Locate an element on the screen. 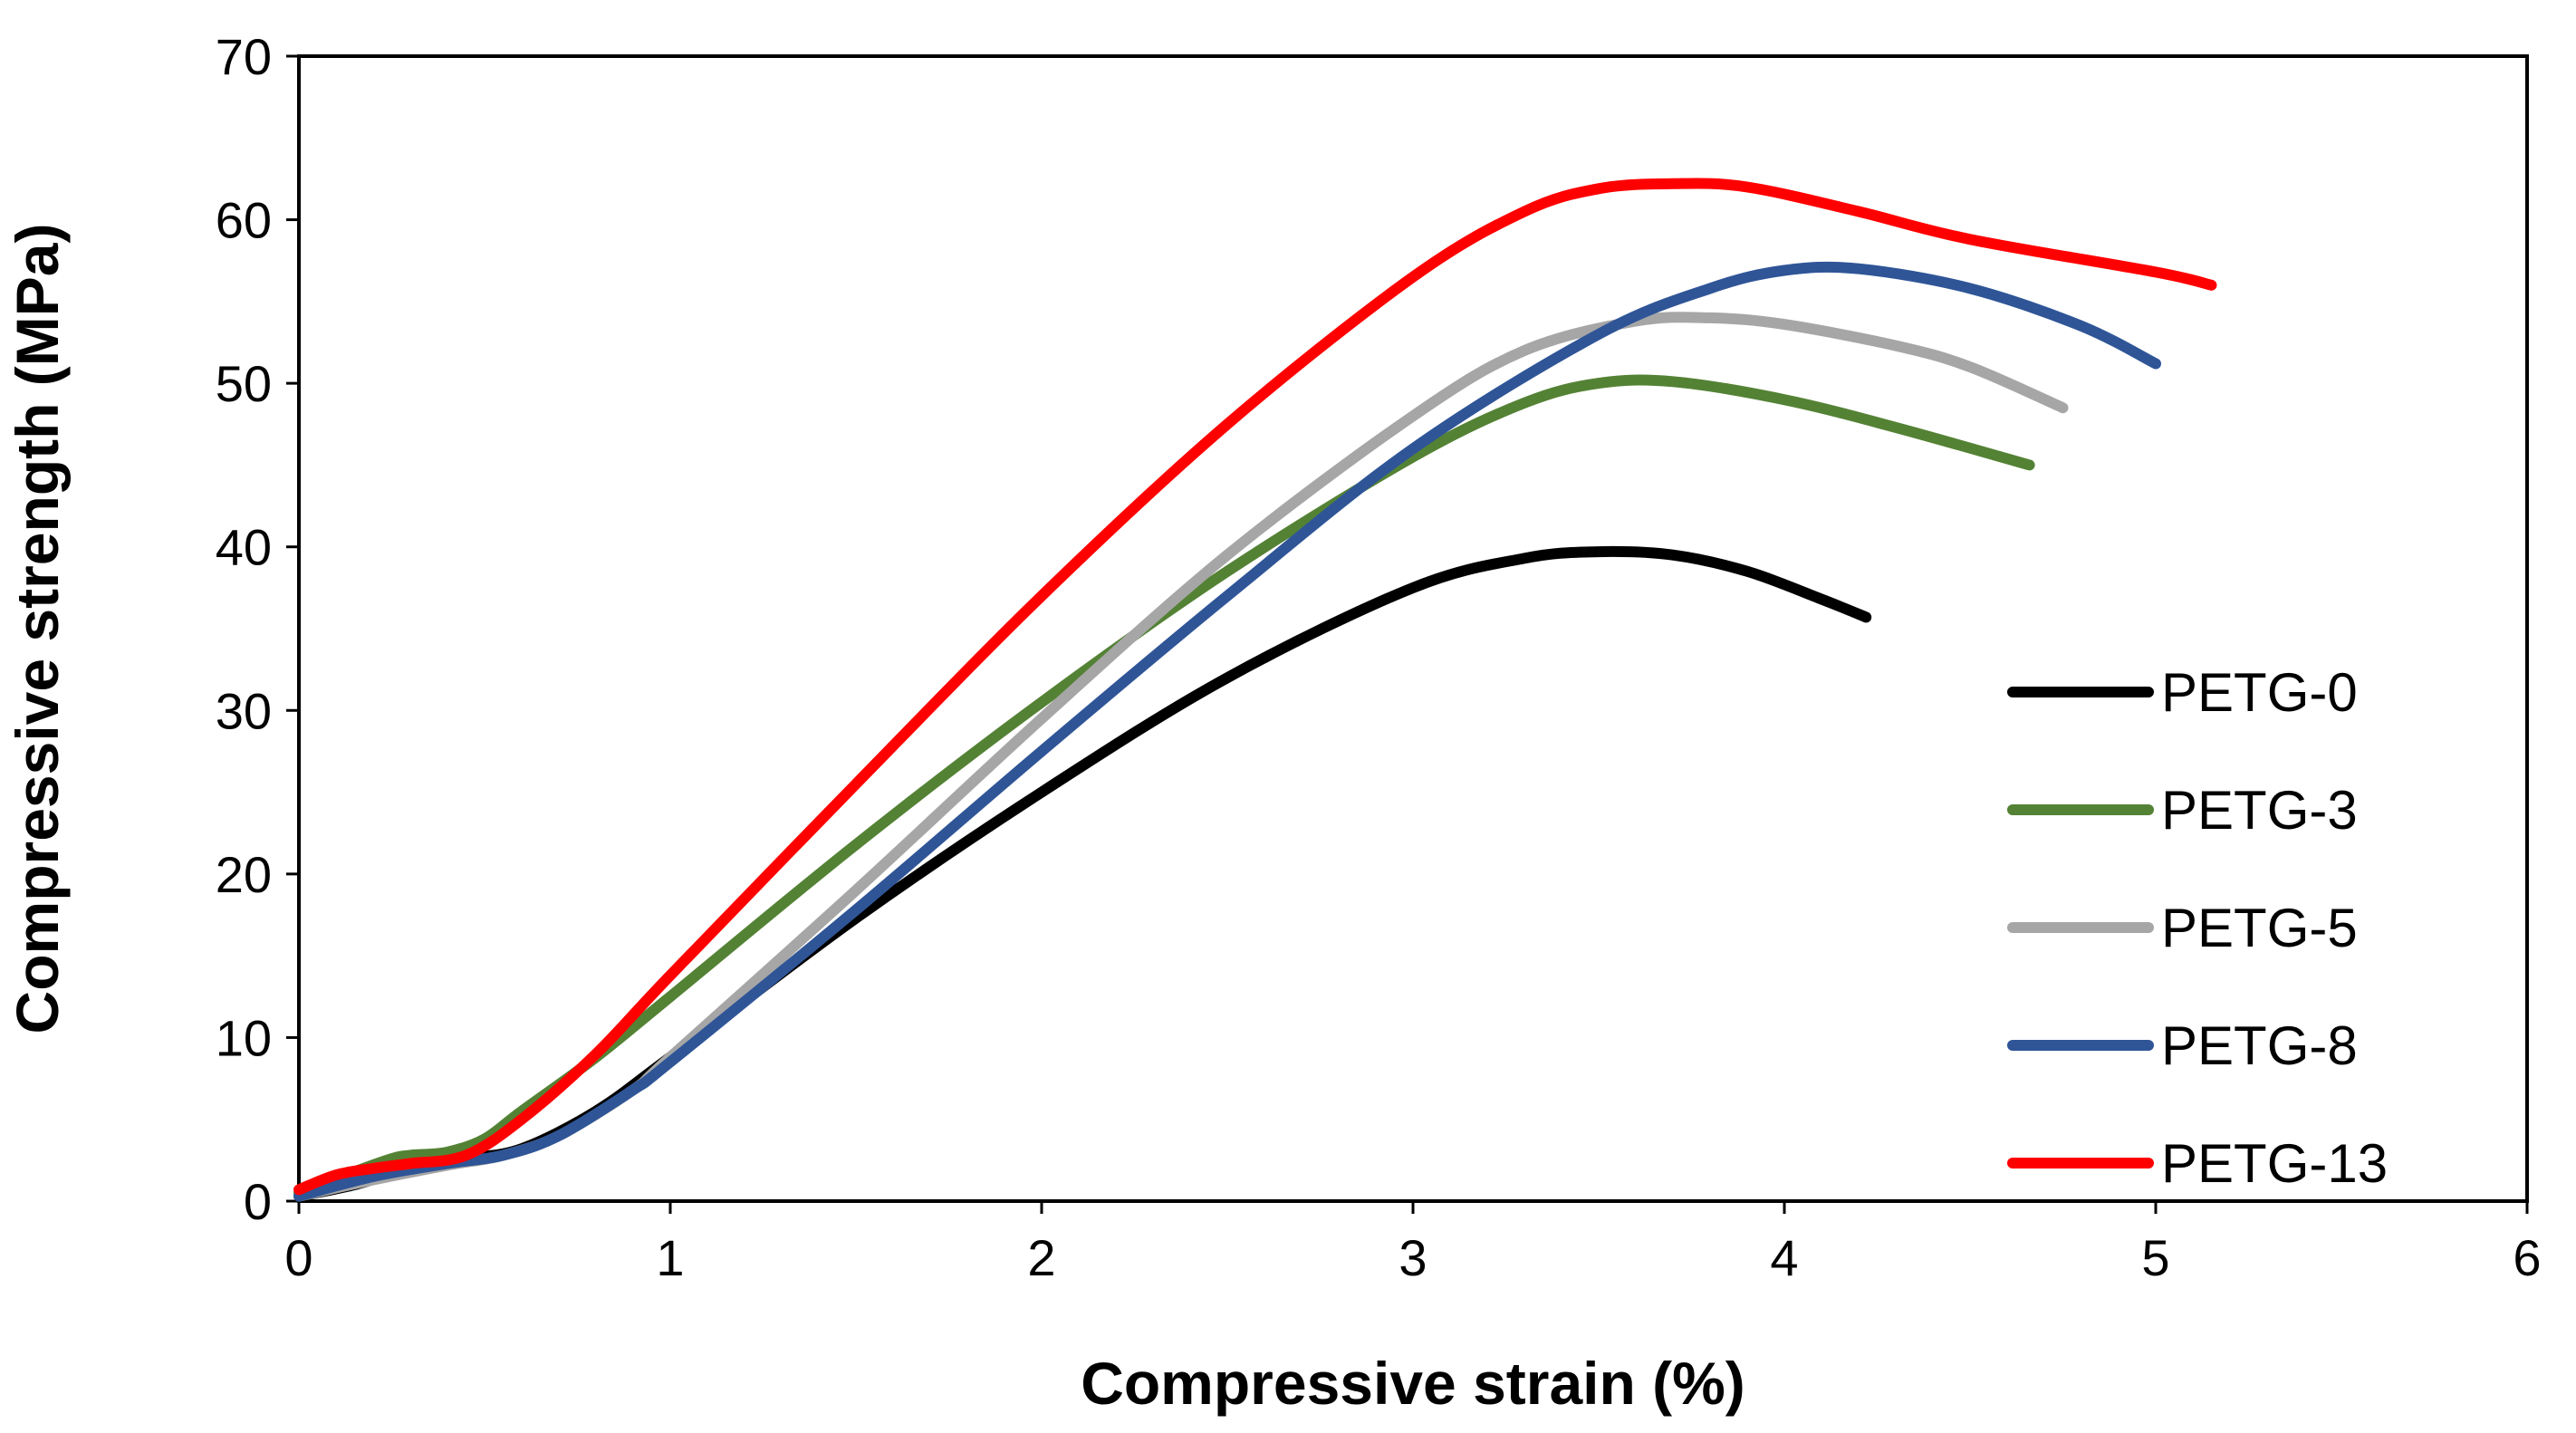 Image resolution: width=2576 pixels, height=1433 pixels. y-tick-label: 60 is located at coordinates (244, 220).